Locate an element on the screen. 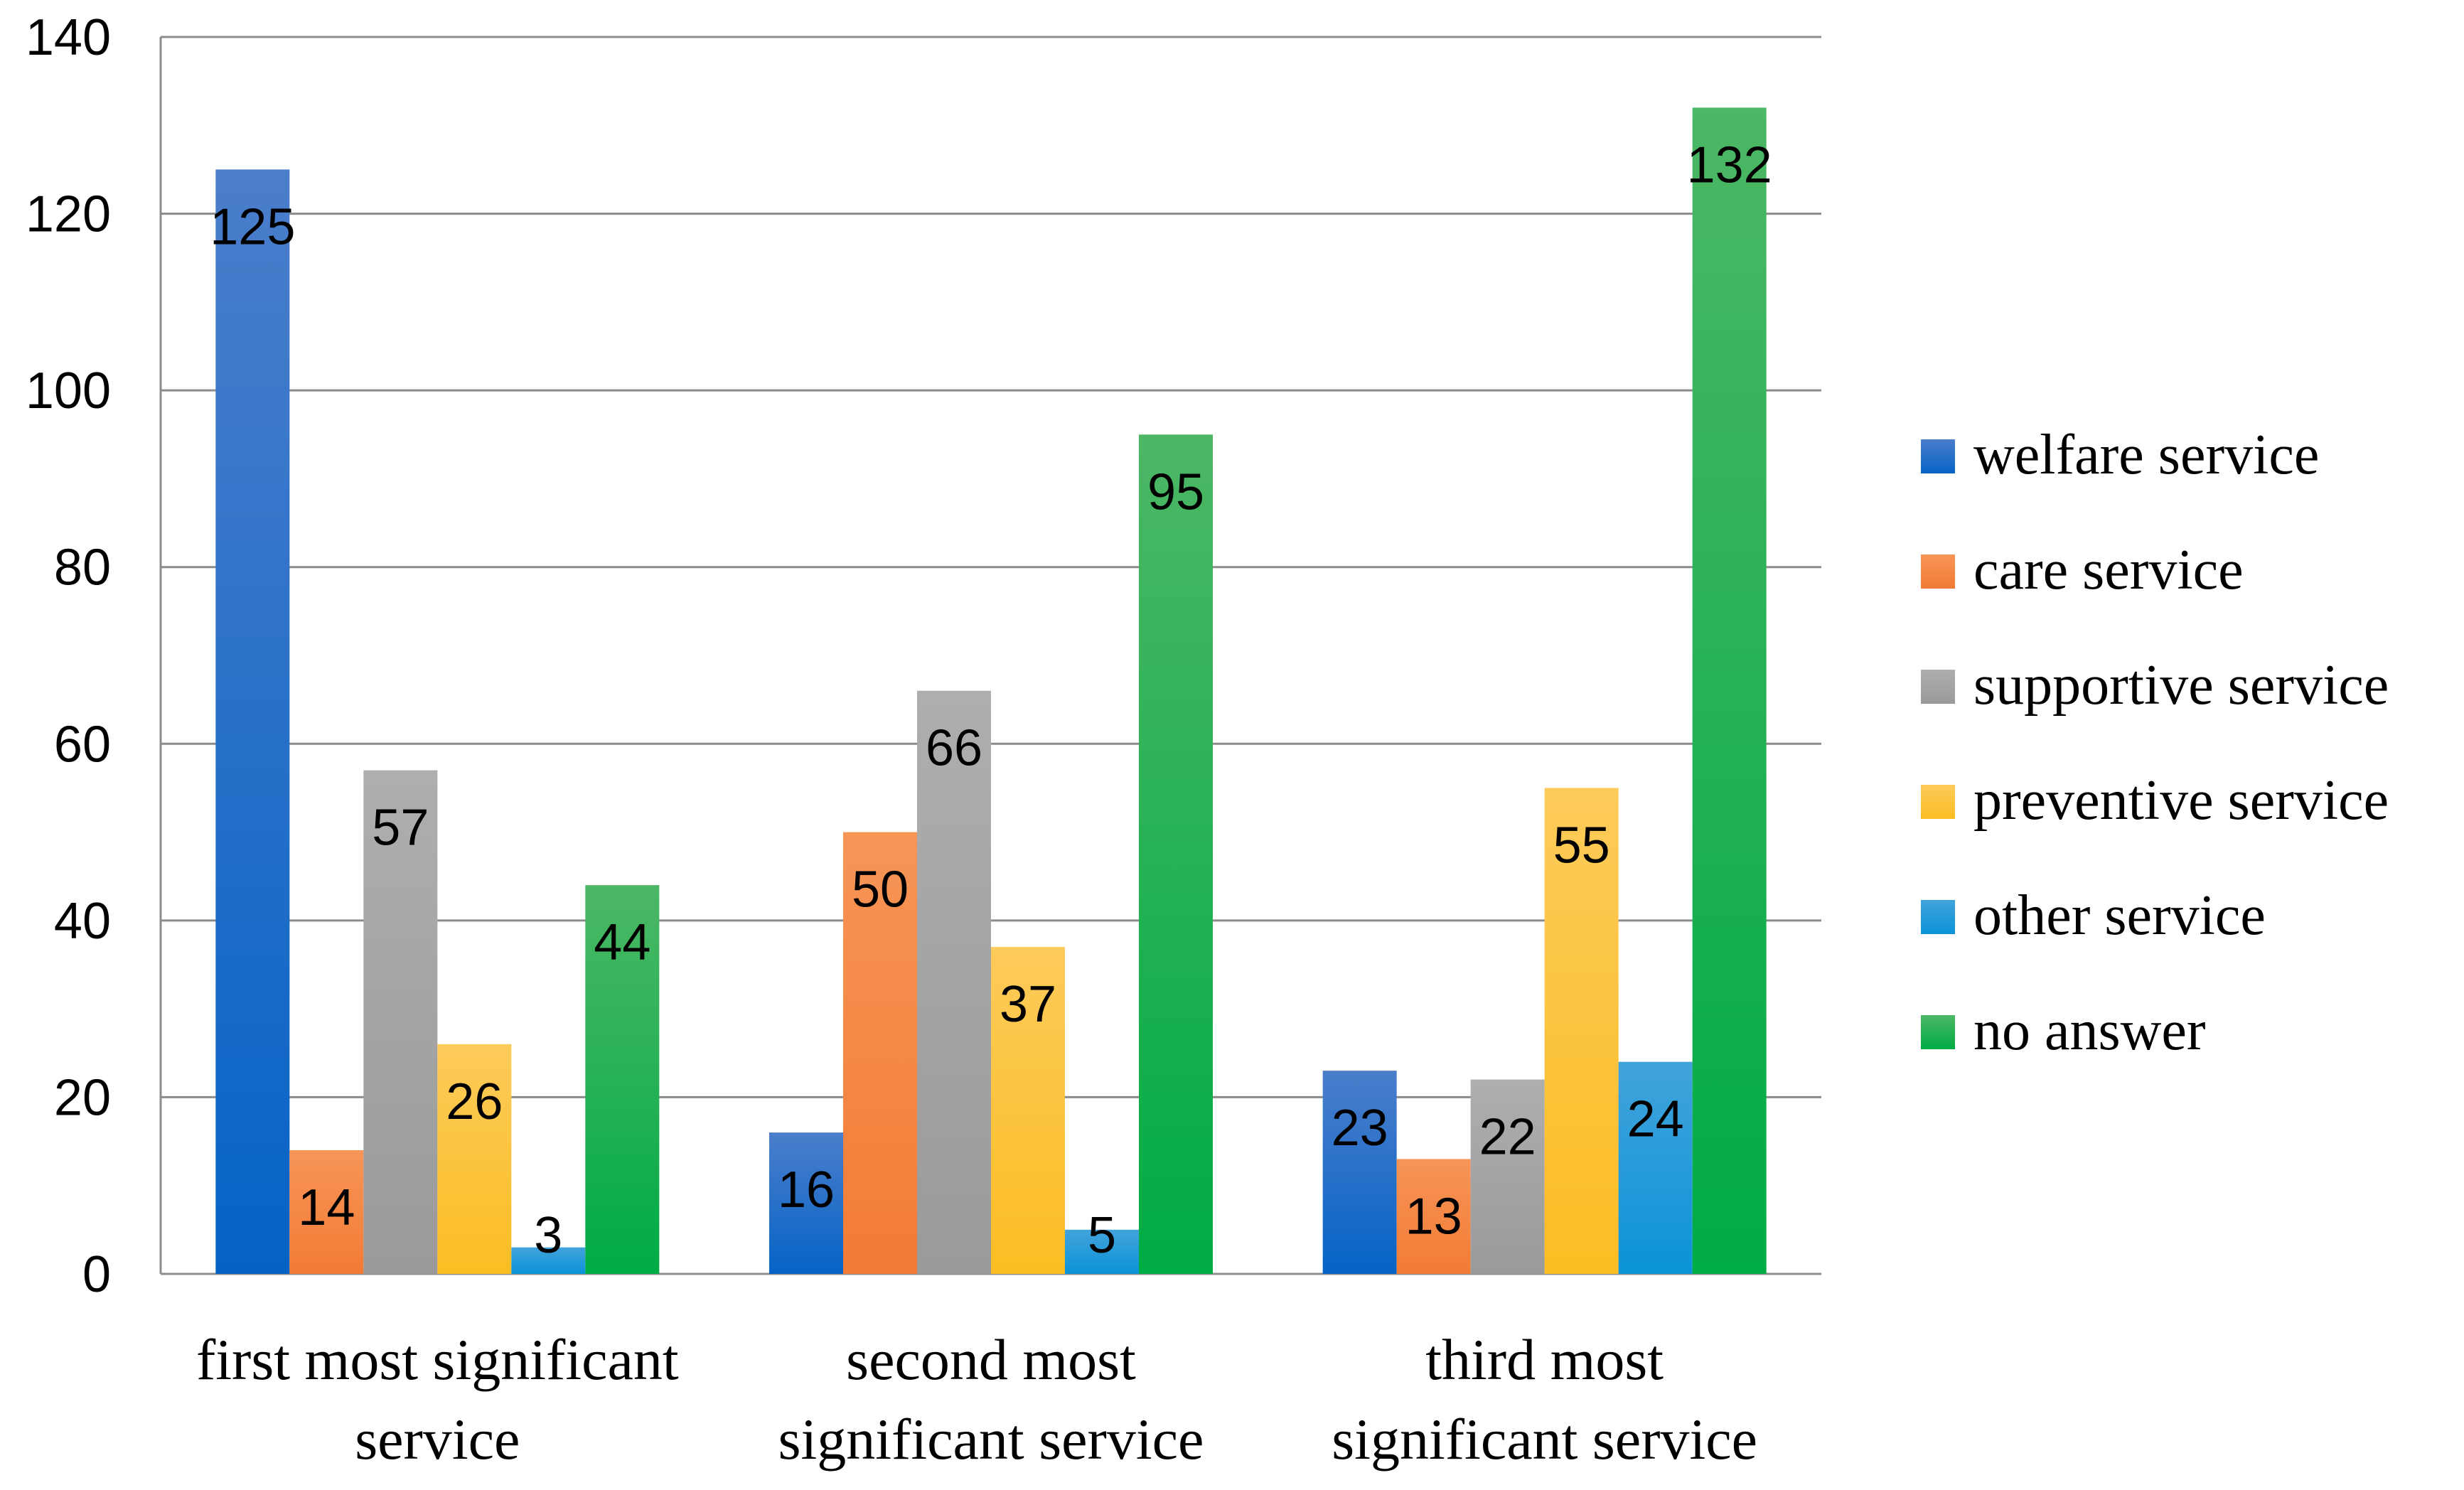  legend-label: care service is located at coordinates (2108, 570).